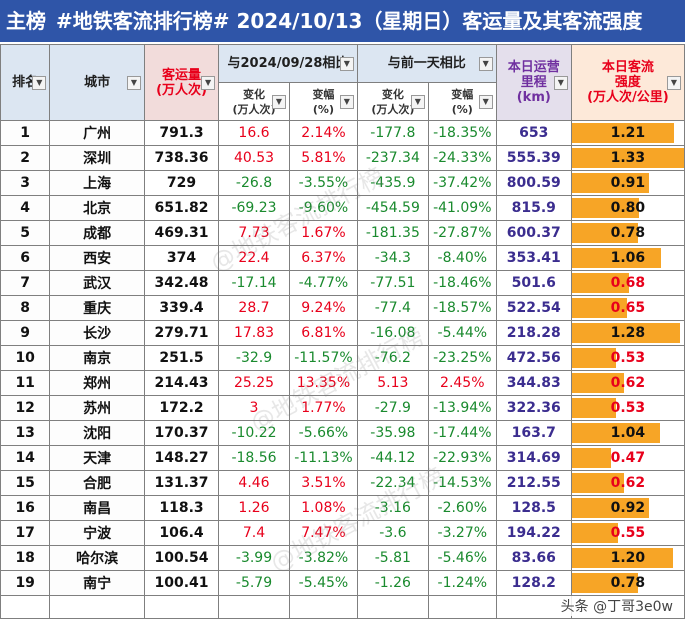 The image size is (685, 626). Describe the element at coordinates (392, 133) in the screenshot. I see `change-vs-day-cell: -177.8` at that location.